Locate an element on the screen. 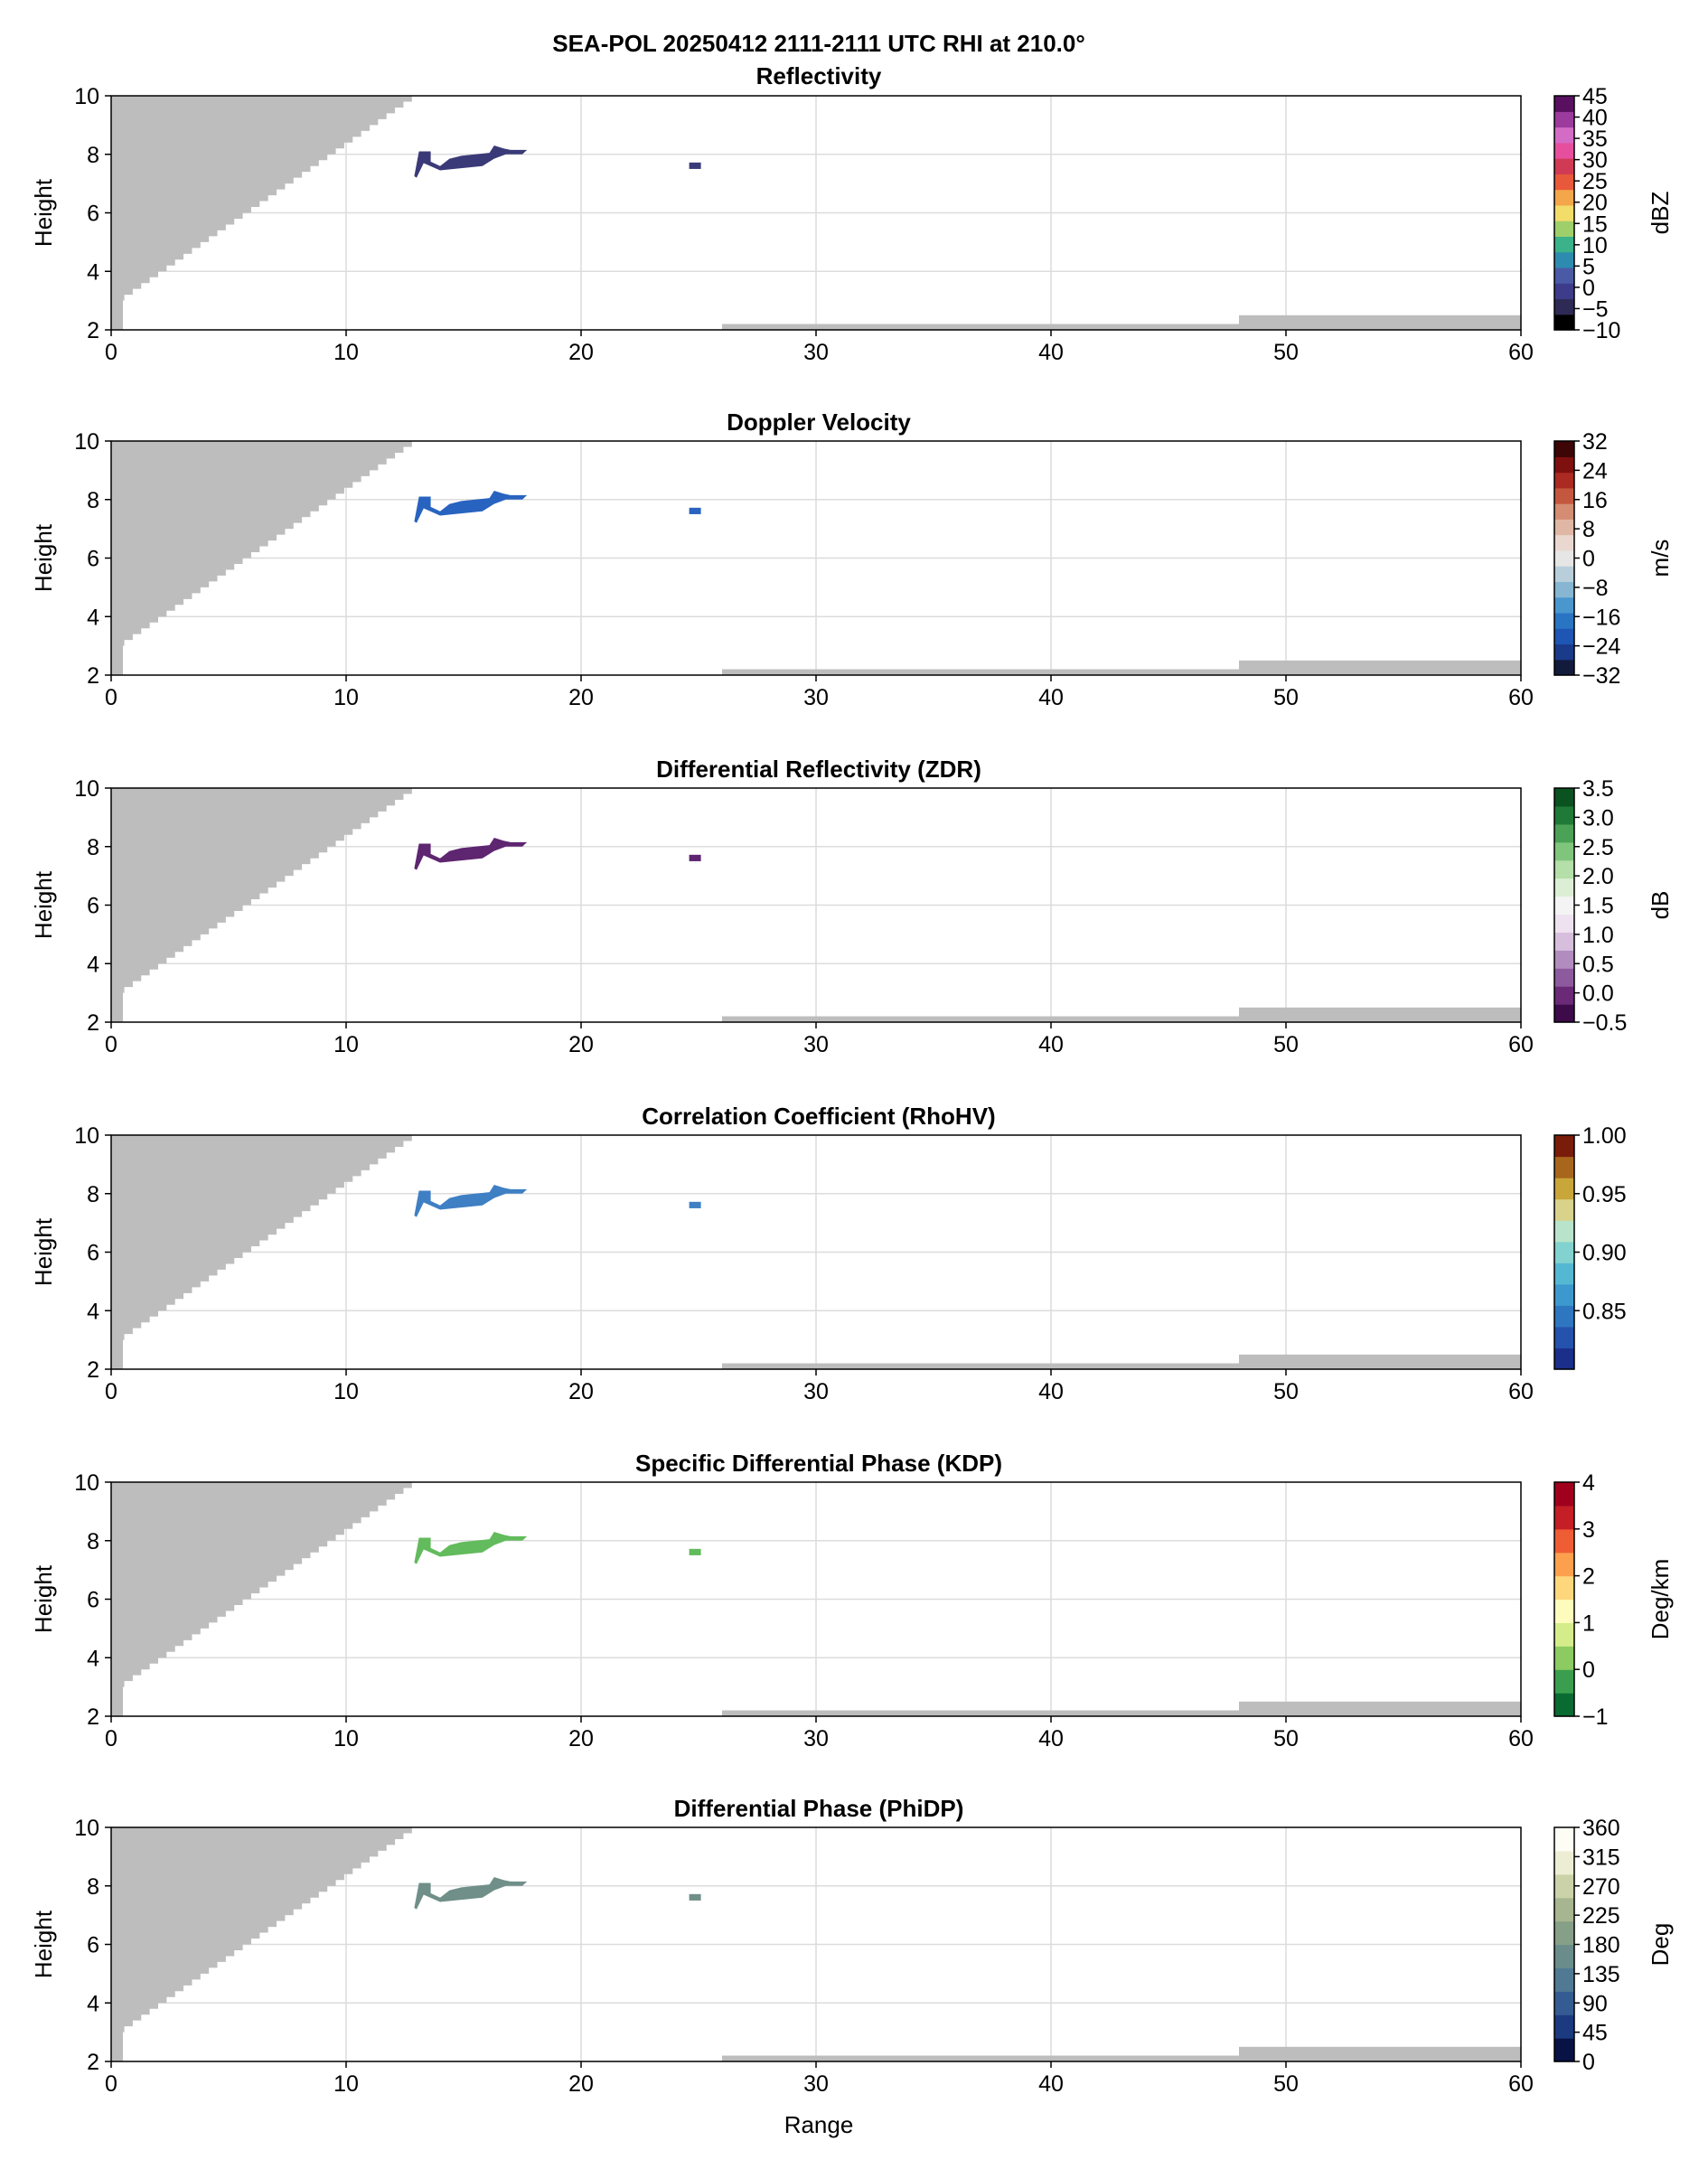  colorbar-tick-label: 0.95 is located at coordinates (1604, 1194).